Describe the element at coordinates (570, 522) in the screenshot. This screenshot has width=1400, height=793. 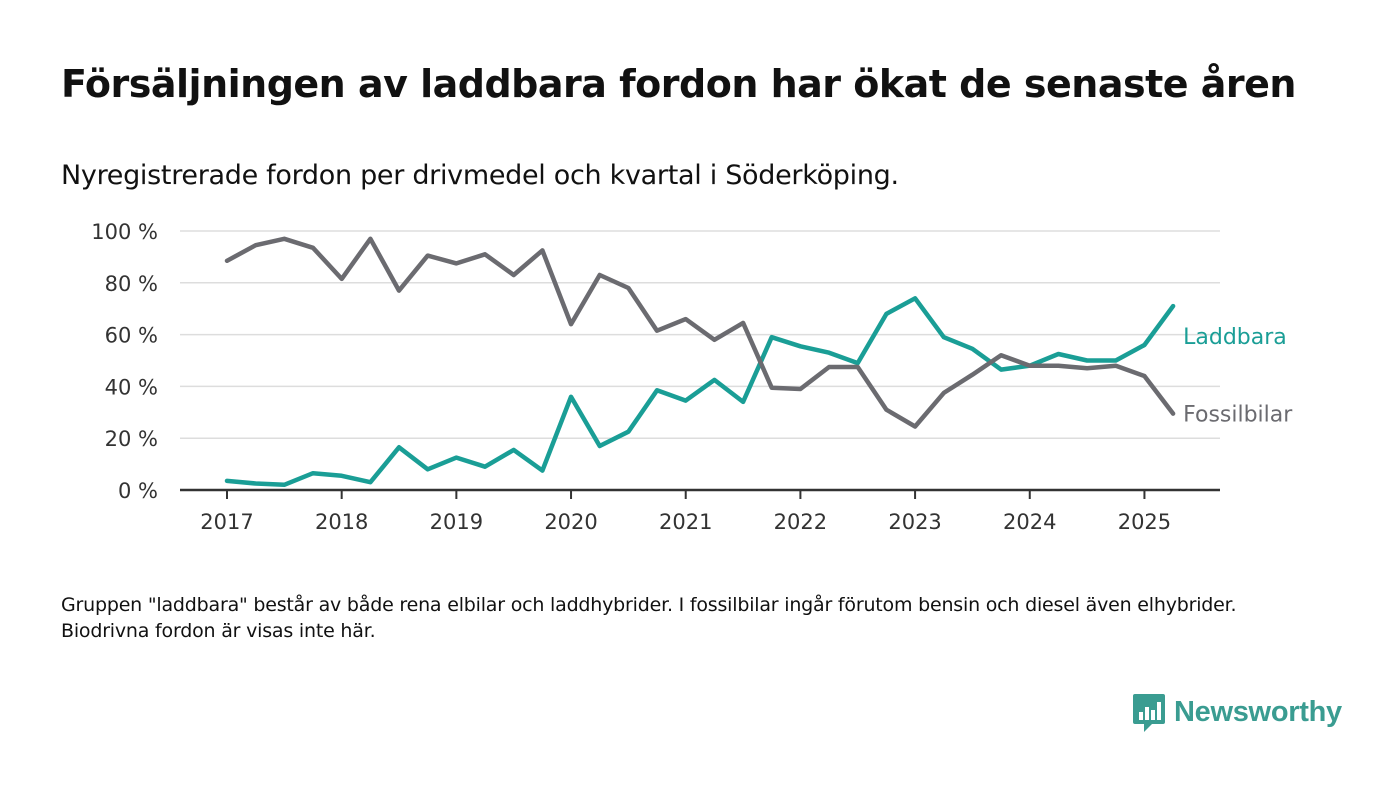
I see `x-tick-label: 2020` at that location.